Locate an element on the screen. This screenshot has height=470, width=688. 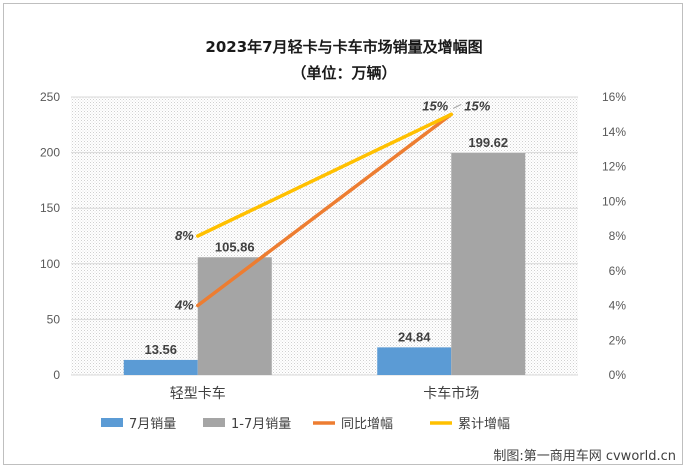
right-tick-label: 14% is located at coordinates (614, 132).